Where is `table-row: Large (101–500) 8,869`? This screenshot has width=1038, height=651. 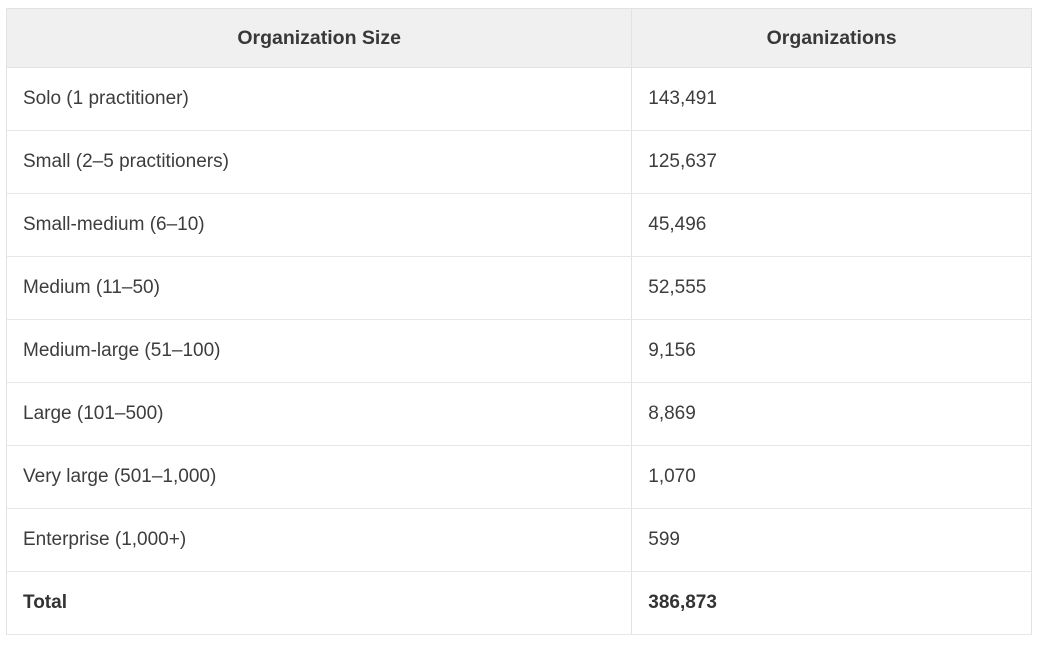 table-row: Large (101–500) 8,869 is located at coordinates (518, 414).